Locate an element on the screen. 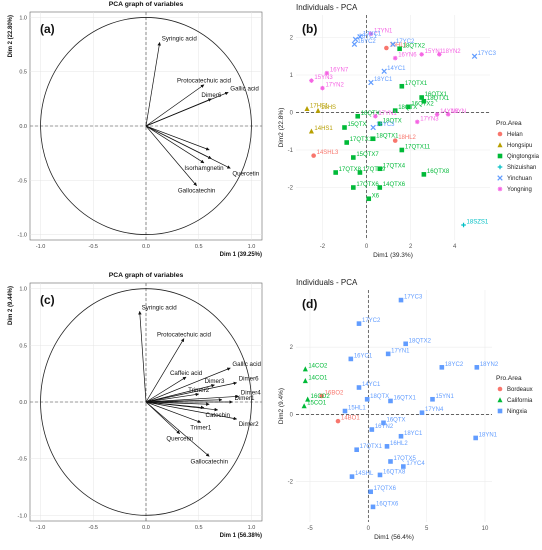 The width and height of the screenshot is (542, 550). point-label-17yc3: 17YC3 is located at coordinates (487, 54).